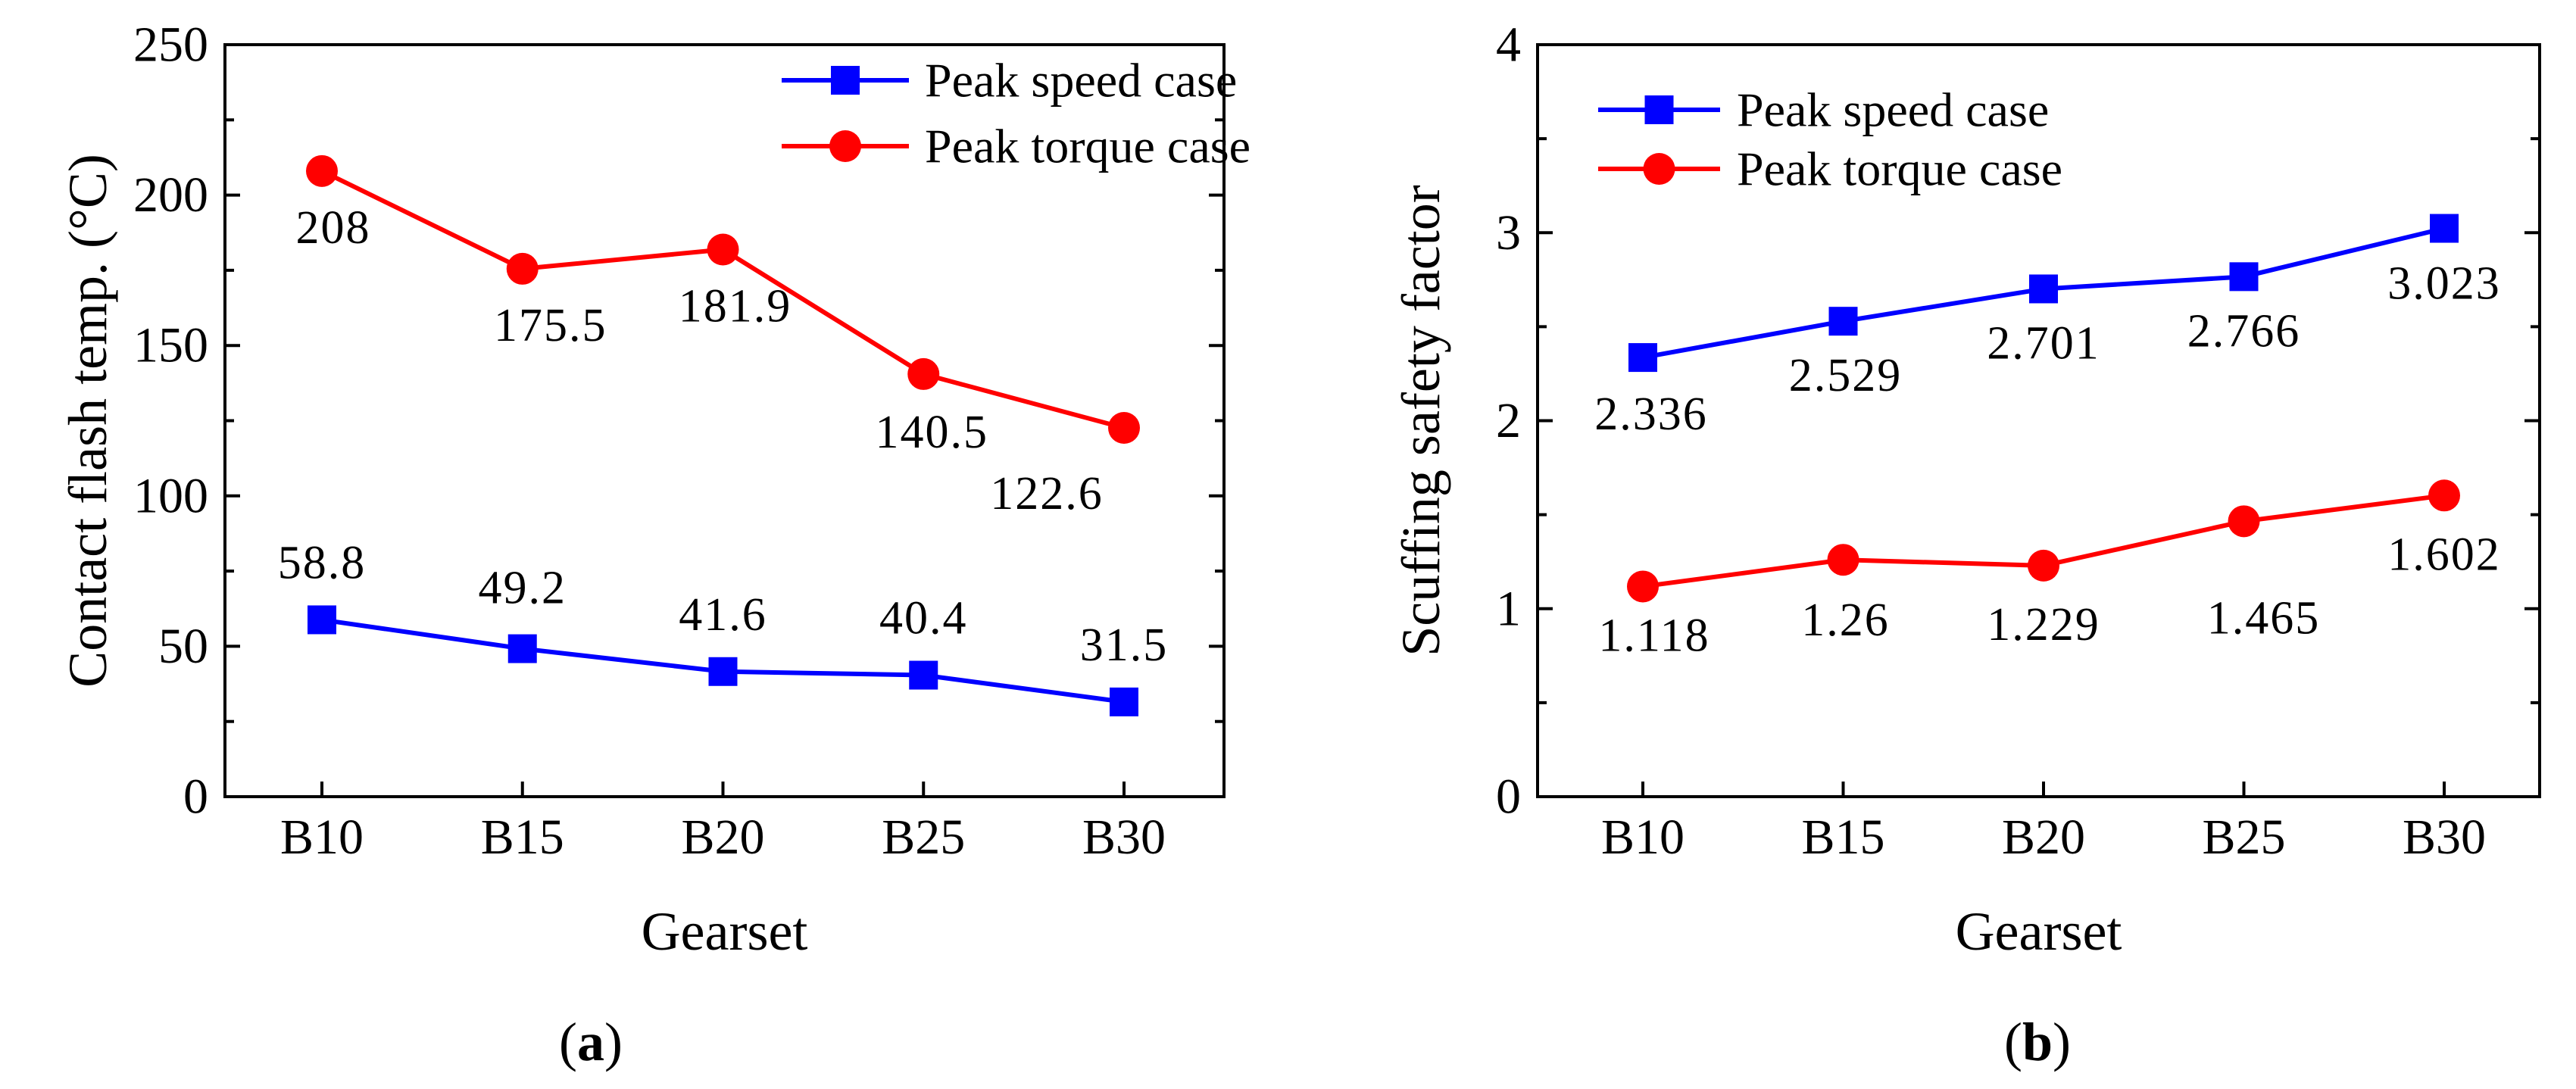 The image size is (2576, 1089). What do you see at coordinates (551, 325) in the screenshot?
I see `data-label: 175.5` at bounding box center [551, 325].